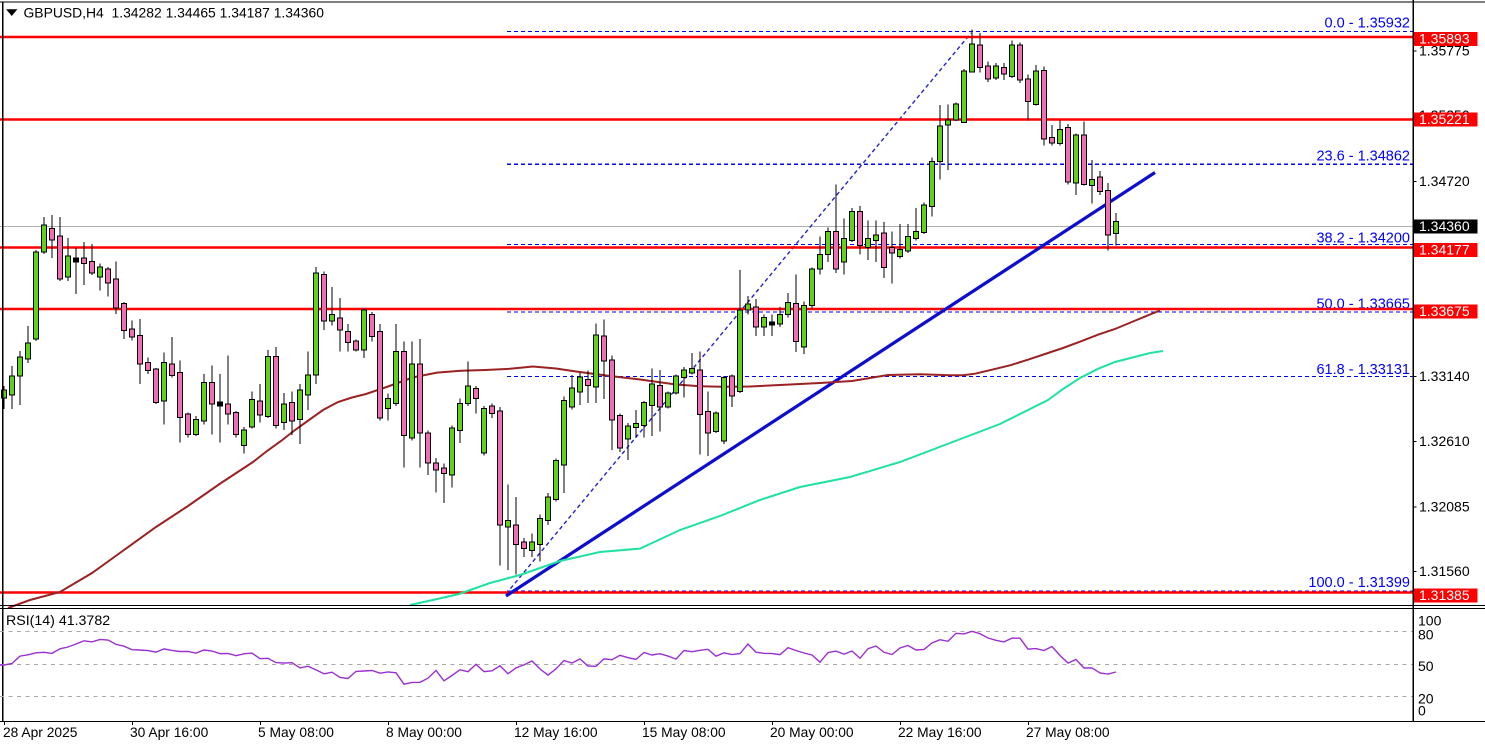 The height and width of the screenshot is (752, 1485). What do you see at coordinates (1444, 119) in the screenshot?
I see `svg-text: 1.35221` at bounding box center [1444, 119].